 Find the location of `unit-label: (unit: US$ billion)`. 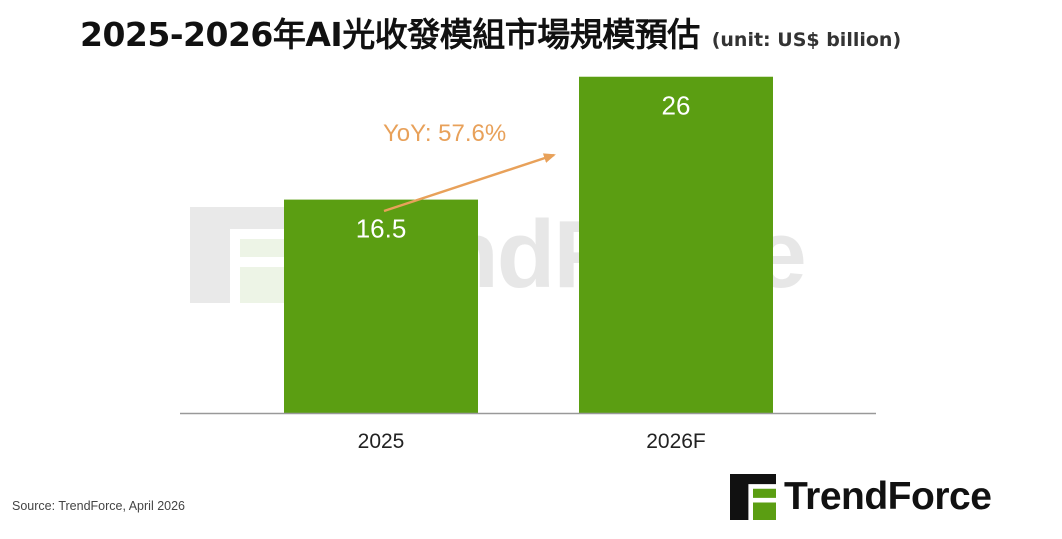

unit-label: (unit: US$ billion) is located at coordinates (806, 40).